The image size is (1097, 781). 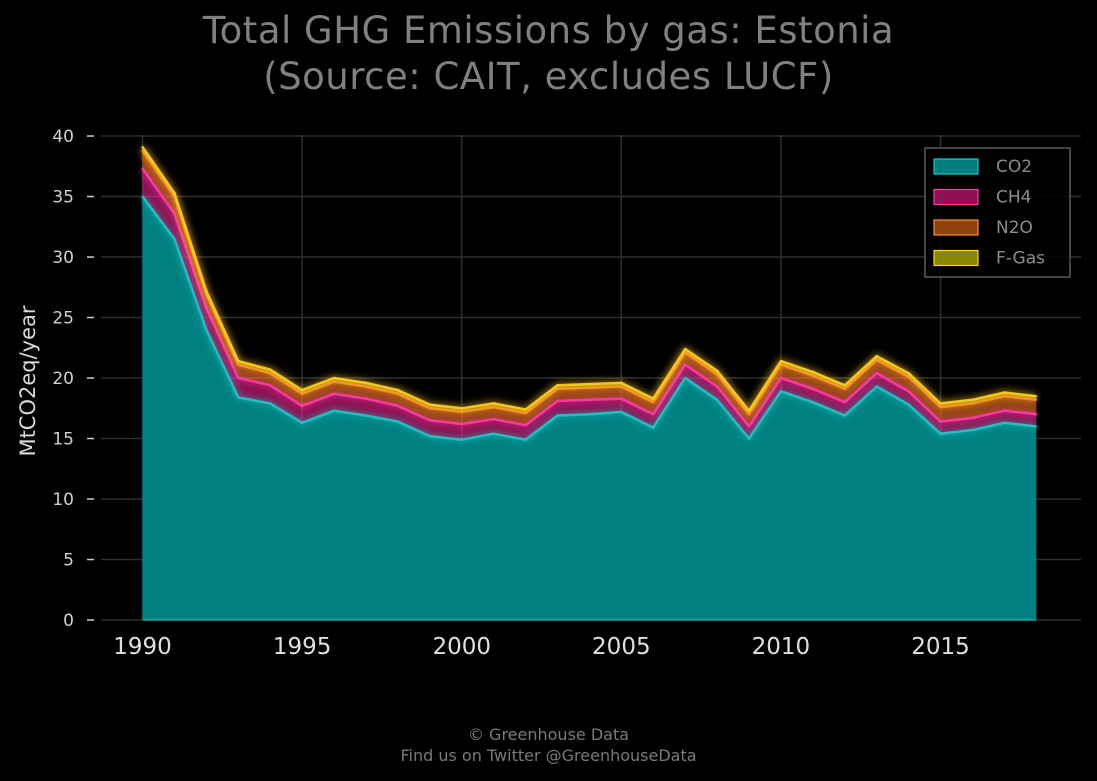 What do you see at coordinates (940, 421) in the screenshot?
I see `point-ch4-2015` at bounding box center [940, 421].